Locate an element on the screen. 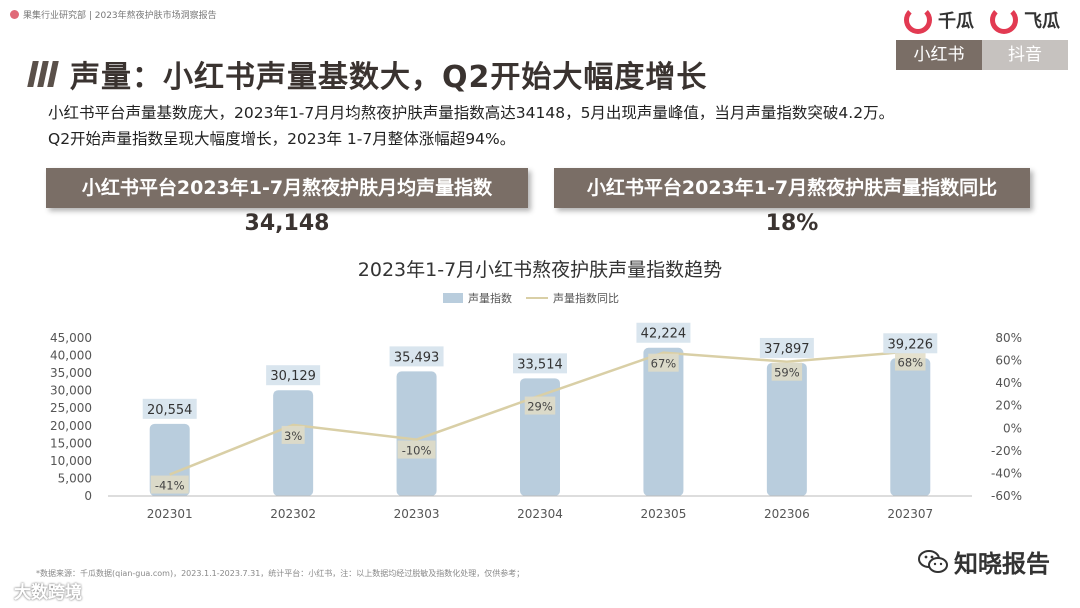  kpi-label-average: 小红书平台2023年1-7月熬夜护肤月均声量指数 is located at coordinates (287, 188).